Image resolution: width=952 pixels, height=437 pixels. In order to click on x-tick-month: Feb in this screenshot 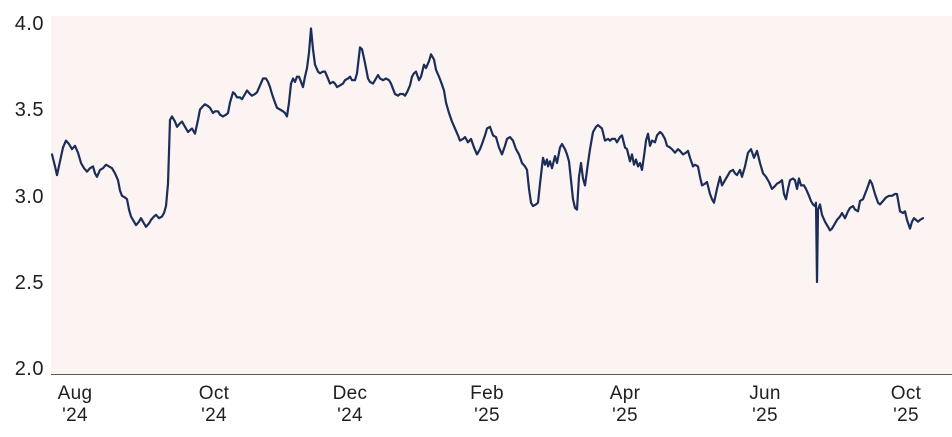, I will do `click(487, 393)`.